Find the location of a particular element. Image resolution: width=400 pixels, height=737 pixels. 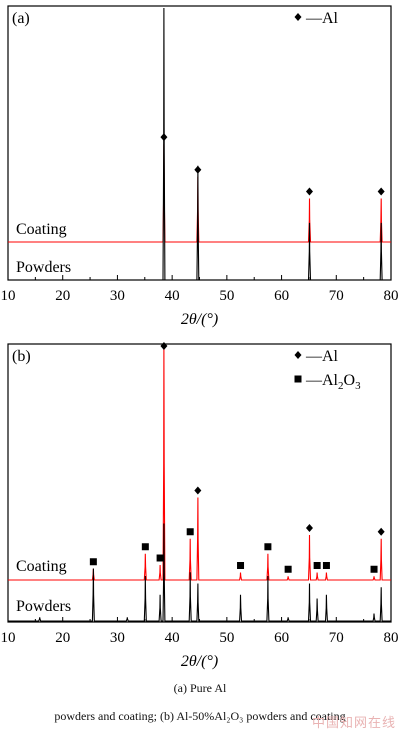

panel-label: (a) is located at coordinates (21, 18).